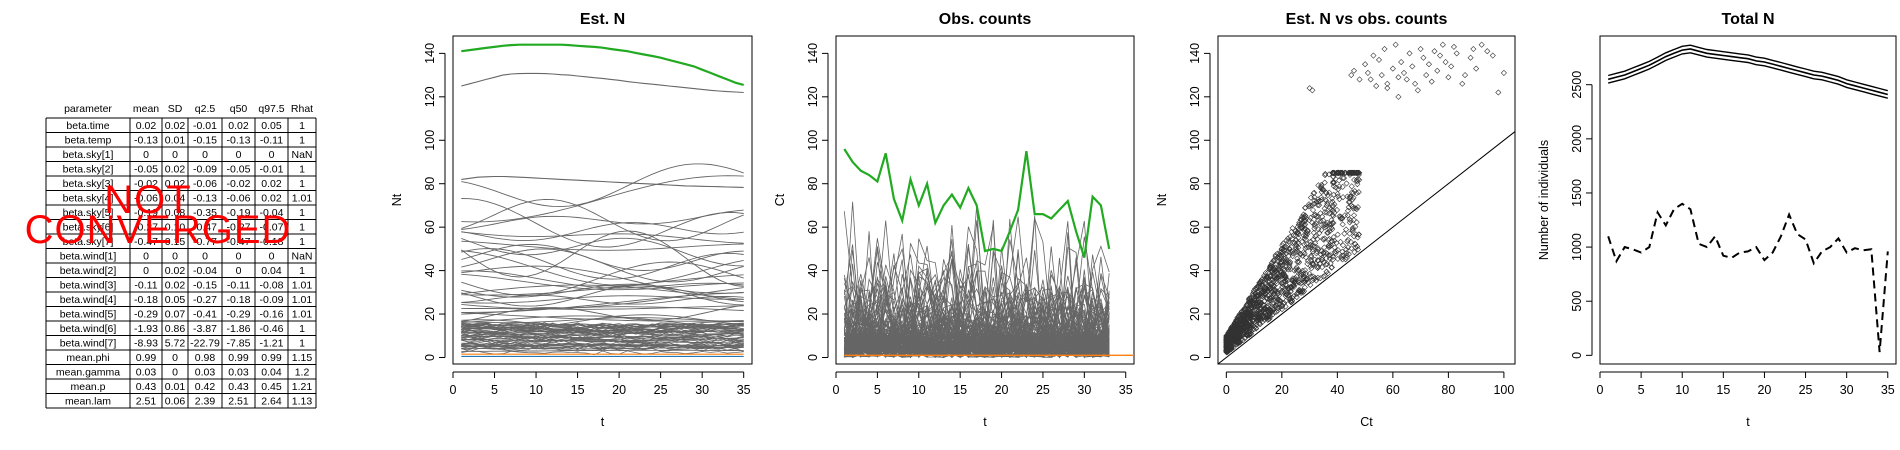 The image size is (1900, 450). I want to click on table-cell: beta.sky[3], so click(88, 184).